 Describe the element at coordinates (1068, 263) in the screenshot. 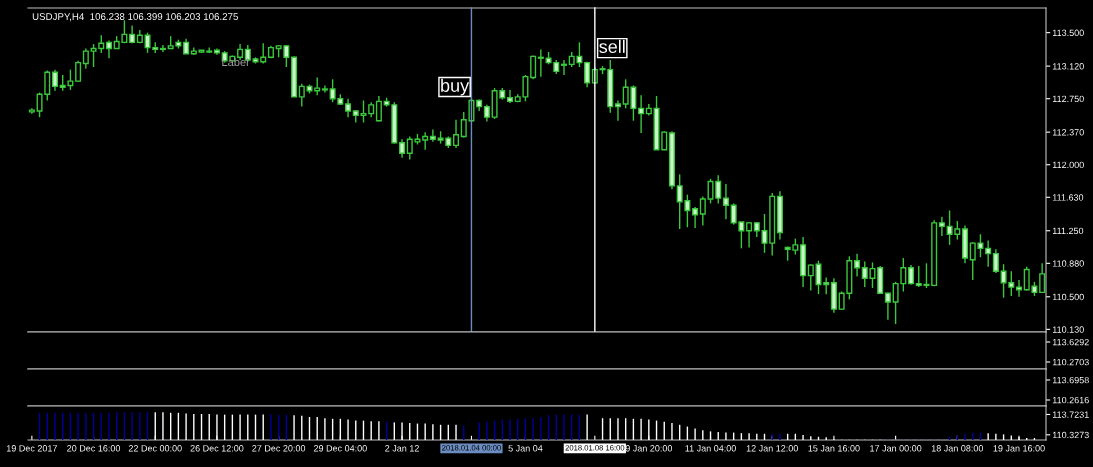

I see `y-tick-label: 110.880` at that location.